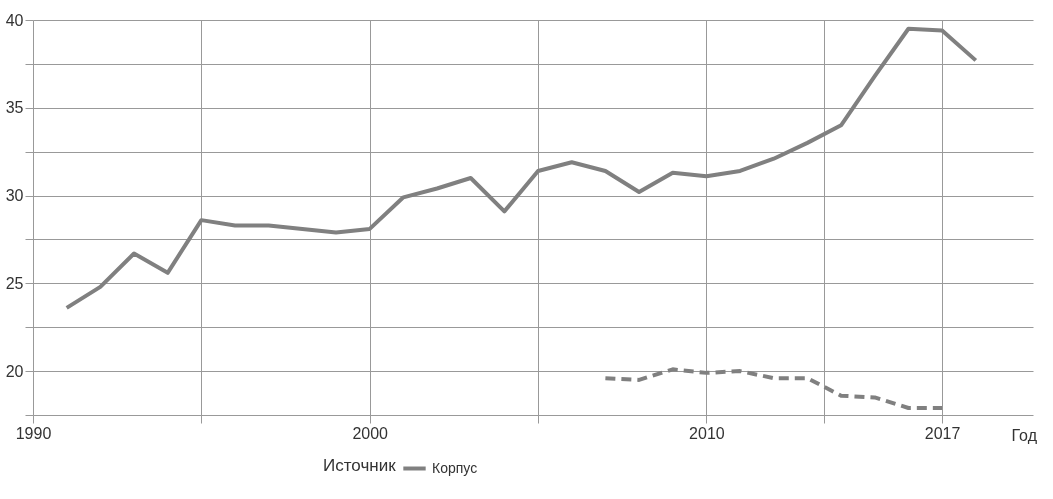  What do you see at coordinates (14, 371) in the screenshot?
I see `y-tick-label: 20` at bounding box center [14, 371].